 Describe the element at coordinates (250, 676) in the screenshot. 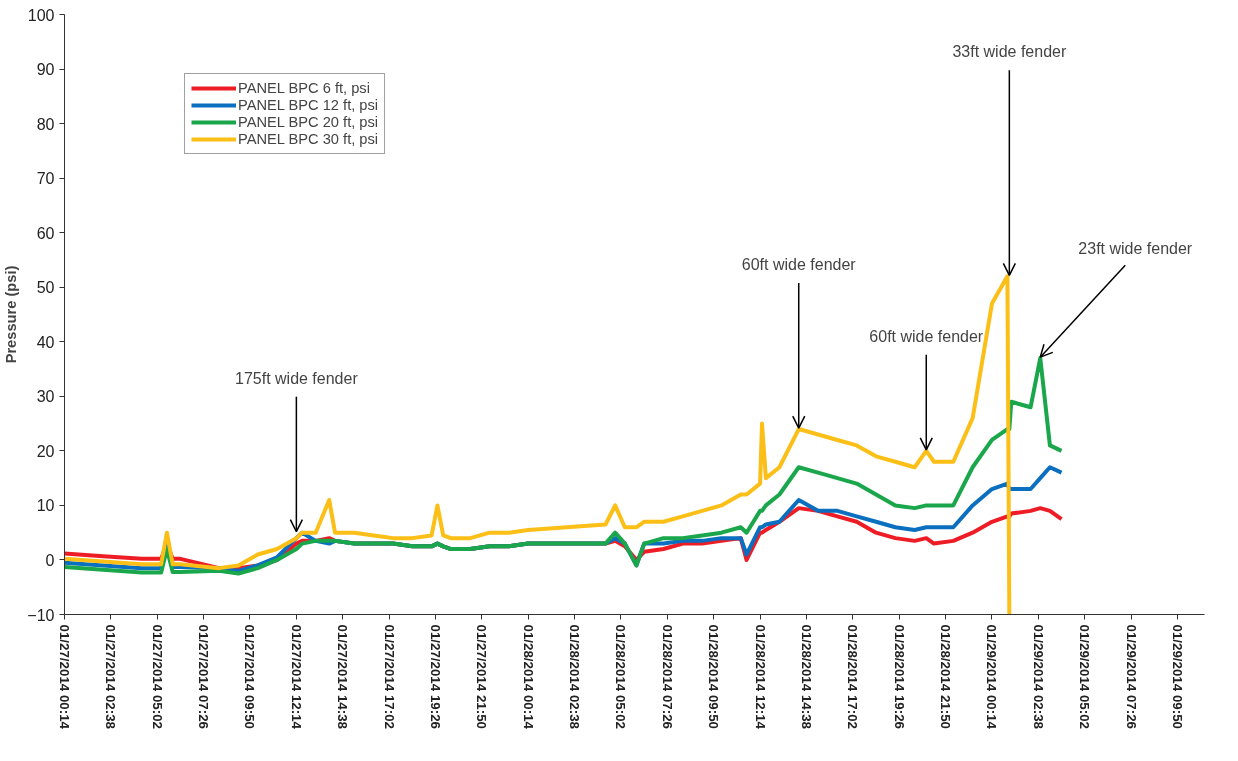

I see `x-tick-label: 01/27/2014 09:50` at that location.